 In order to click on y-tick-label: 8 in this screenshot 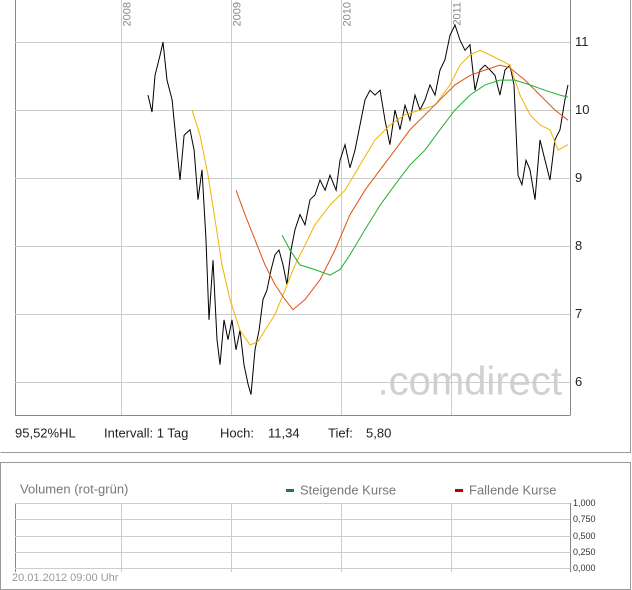, I will do `click(578, 245)`.